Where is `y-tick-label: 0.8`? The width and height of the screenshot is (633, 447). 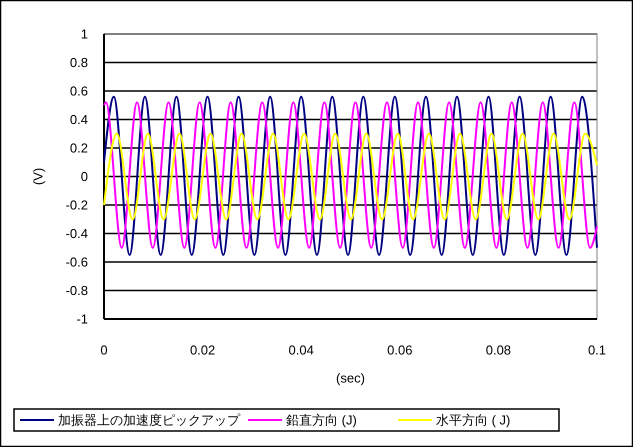
y-tick-label: 0.8 is located at coordinates (79, 62).